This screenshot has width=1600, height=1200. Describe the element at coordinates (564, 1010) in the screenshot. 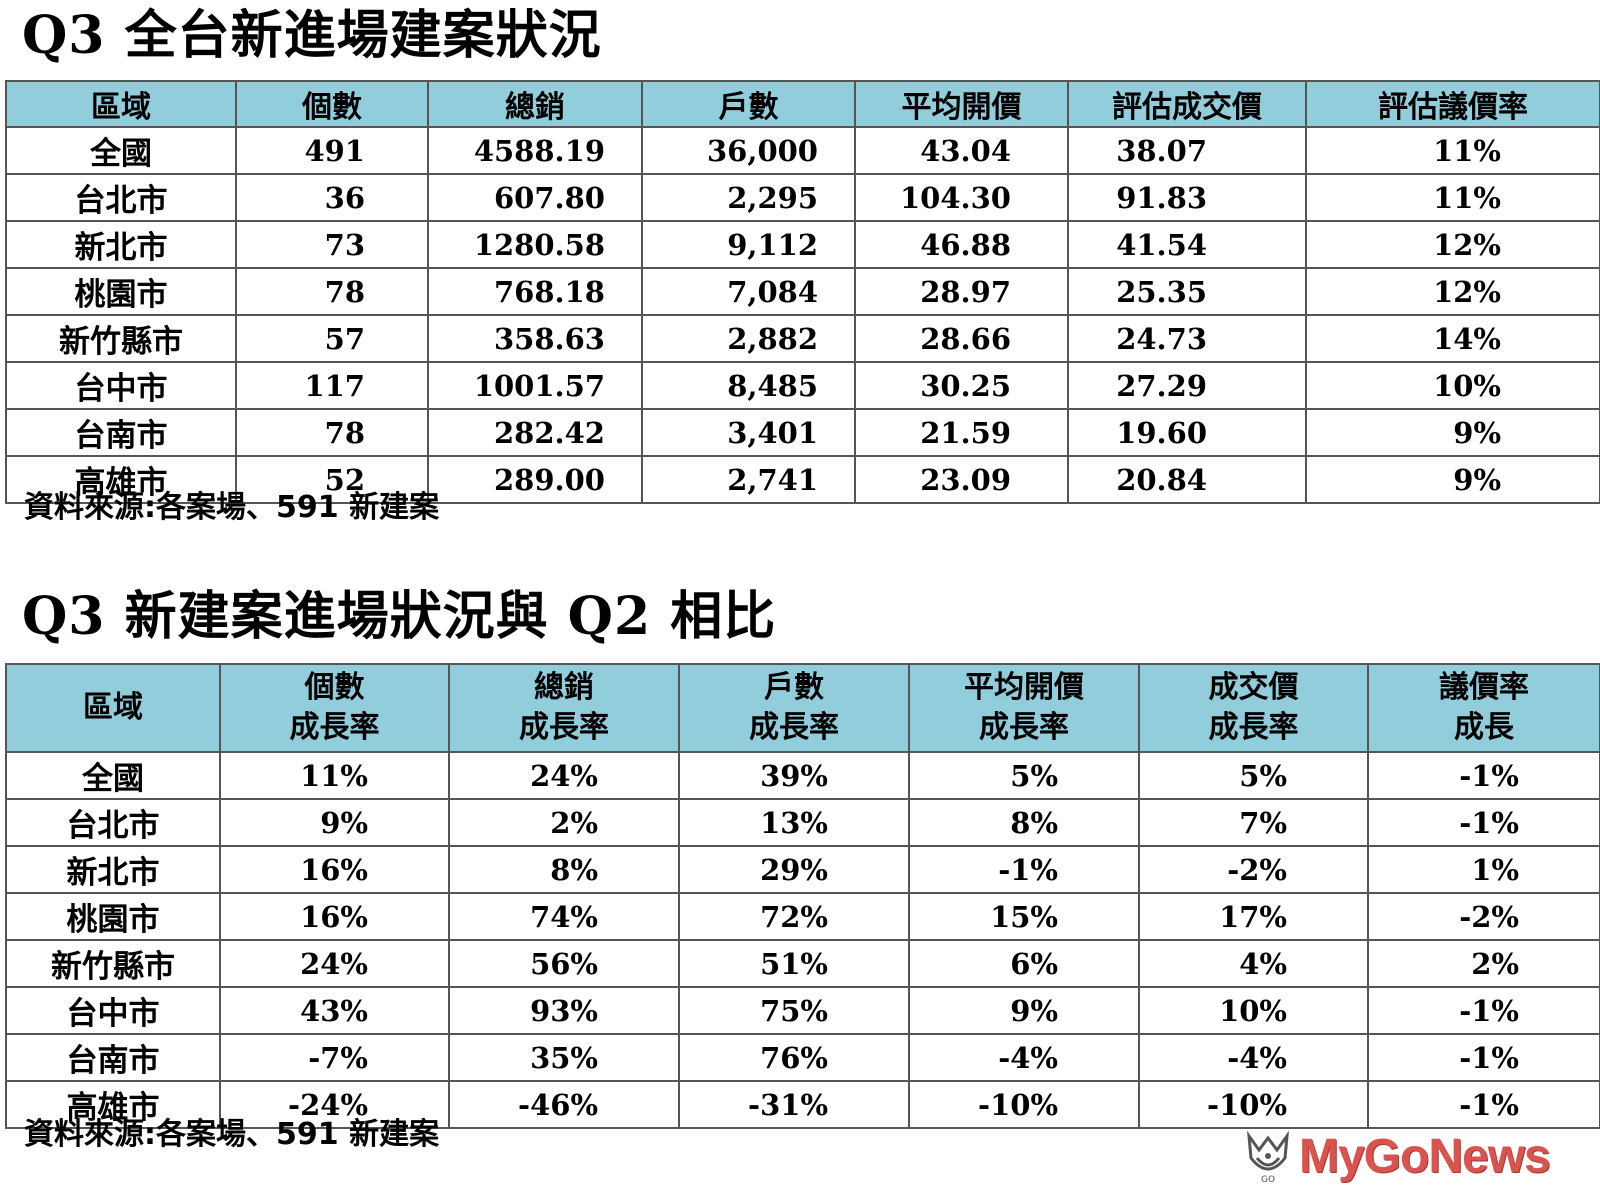

I see `sales-growth-cell: 93%` at that location.